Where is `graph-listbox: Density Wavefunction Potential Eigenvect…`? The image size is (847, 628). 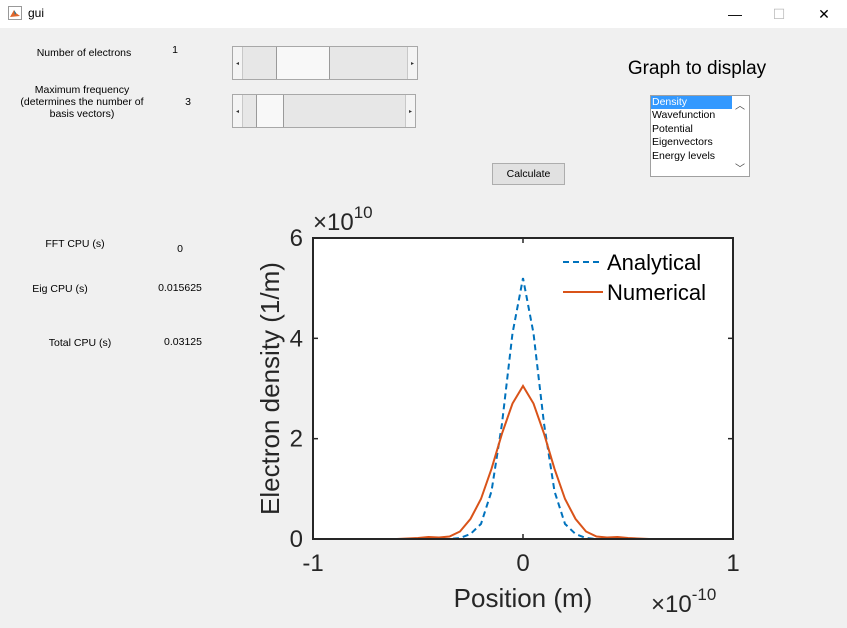 graph-listbox: Density Wavefunction Potential Eigenvect… is located at coordinates (700, 136).